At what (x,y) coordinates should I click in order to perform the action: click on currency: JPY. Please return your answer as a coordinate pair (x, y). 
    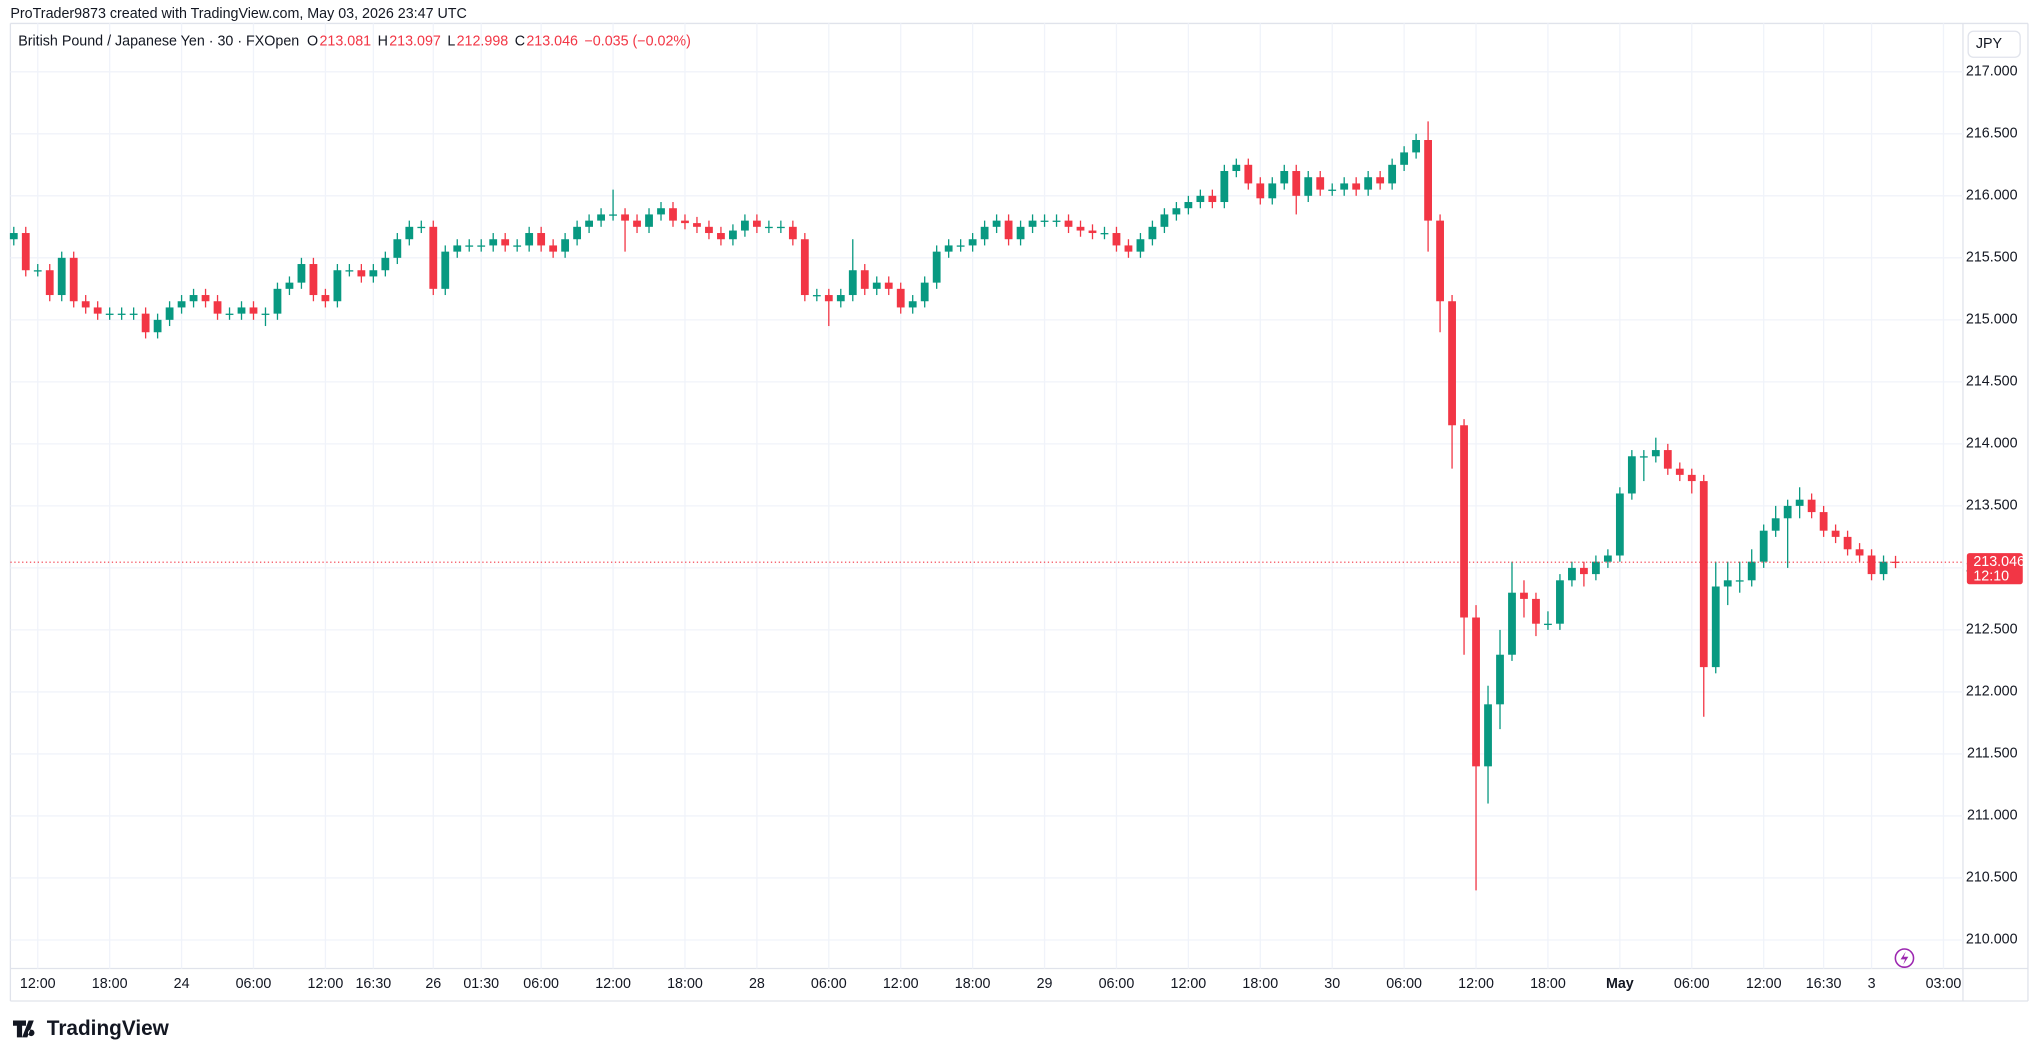
    Looking at the image, I should click on (1989, 44).